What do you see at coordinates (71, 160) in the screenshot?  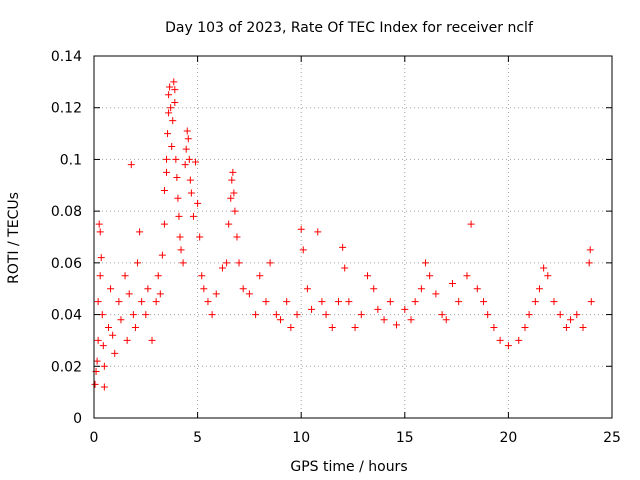 I see `y-tick-label: 0.1` at bounding box center [71, 160].